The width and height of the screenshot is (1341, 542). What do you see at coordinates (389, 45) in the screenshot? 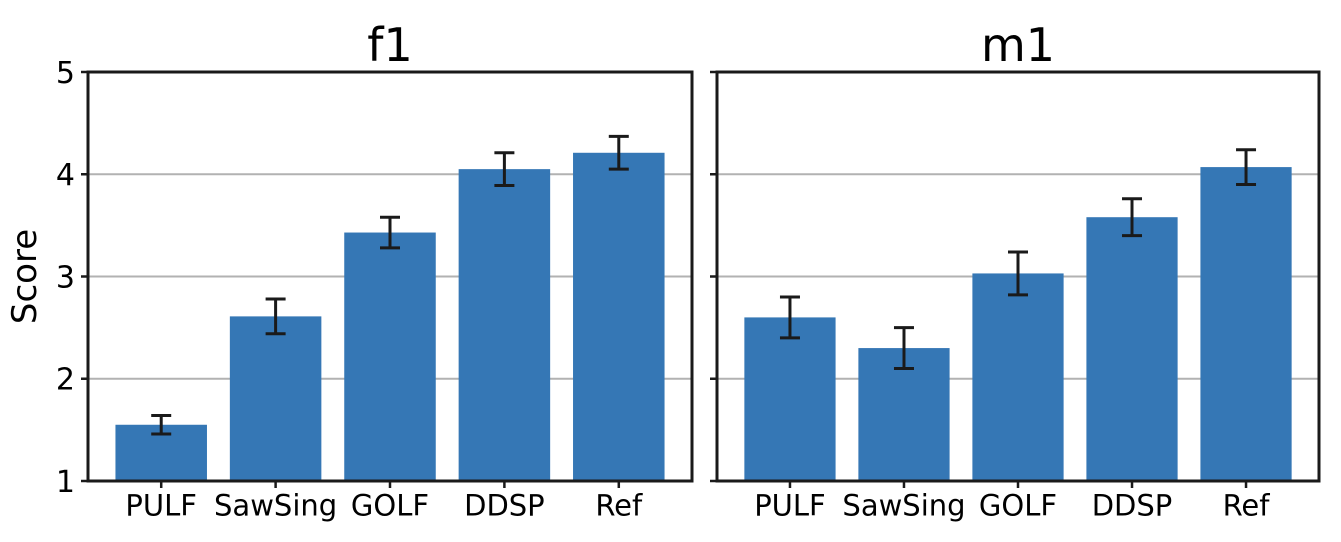
I see `subplot-title: f1` at bounding box center [389, 45].